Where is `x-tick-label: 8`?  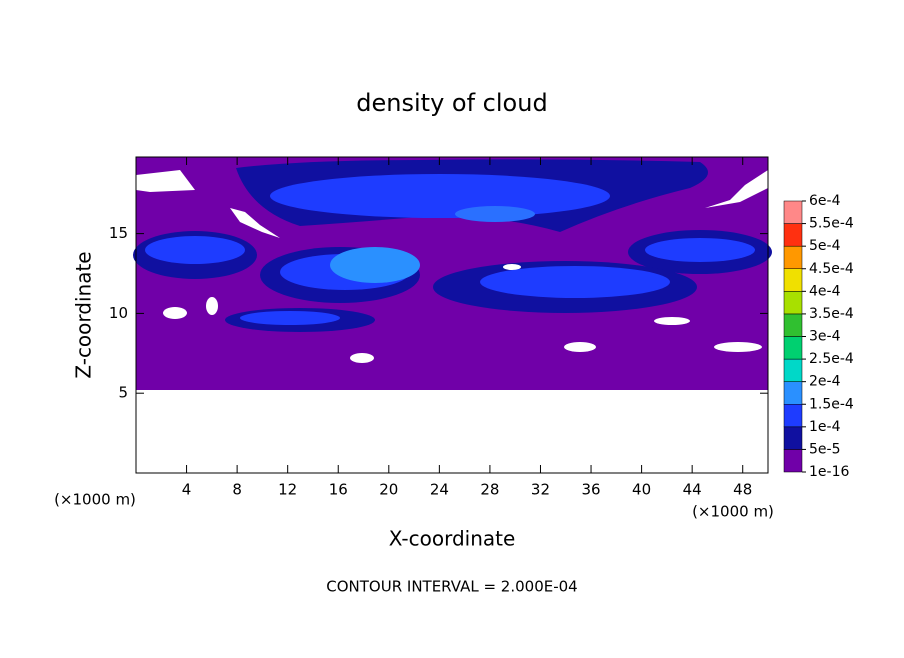
x-tick-label: 8 is located at coordinates (237, 490).